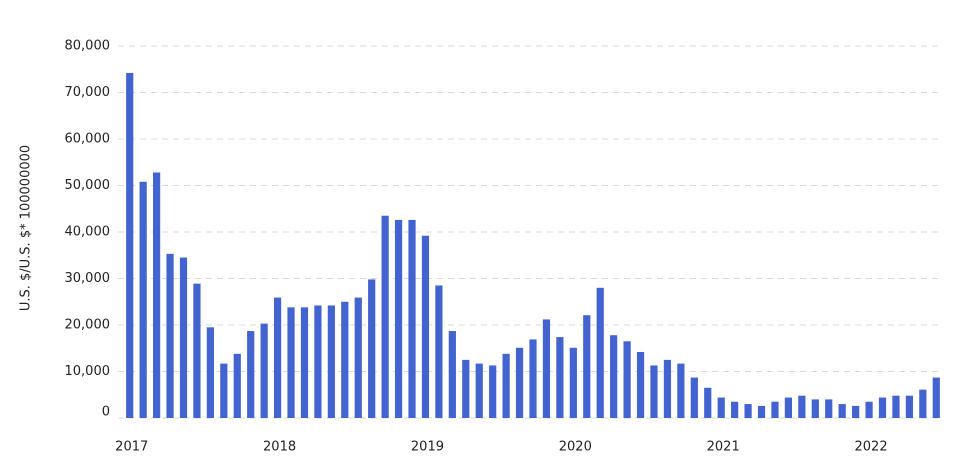 The width and height of the screenshot is (960, 475). Describe the element at coordinates (575, 447) in the screenshot. I see `x-tick-label: 2020` at that location.